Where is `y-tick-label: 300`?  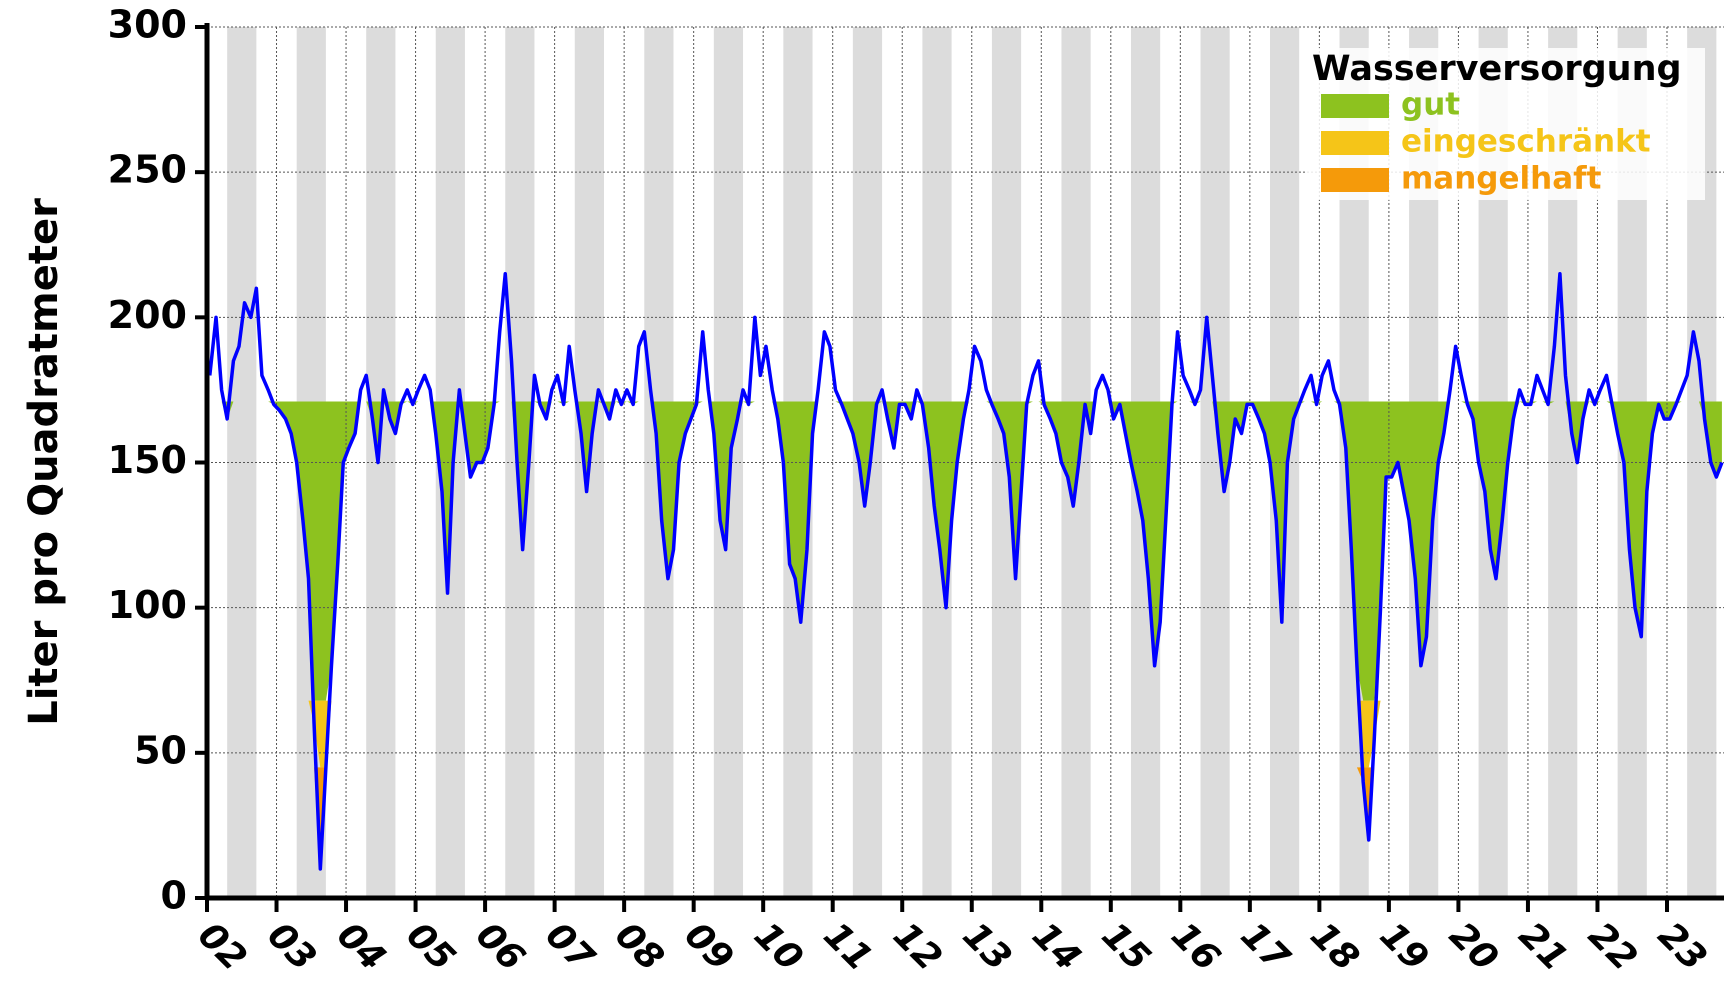
y-tick-label: 300 is located at coordinates (147, 25).